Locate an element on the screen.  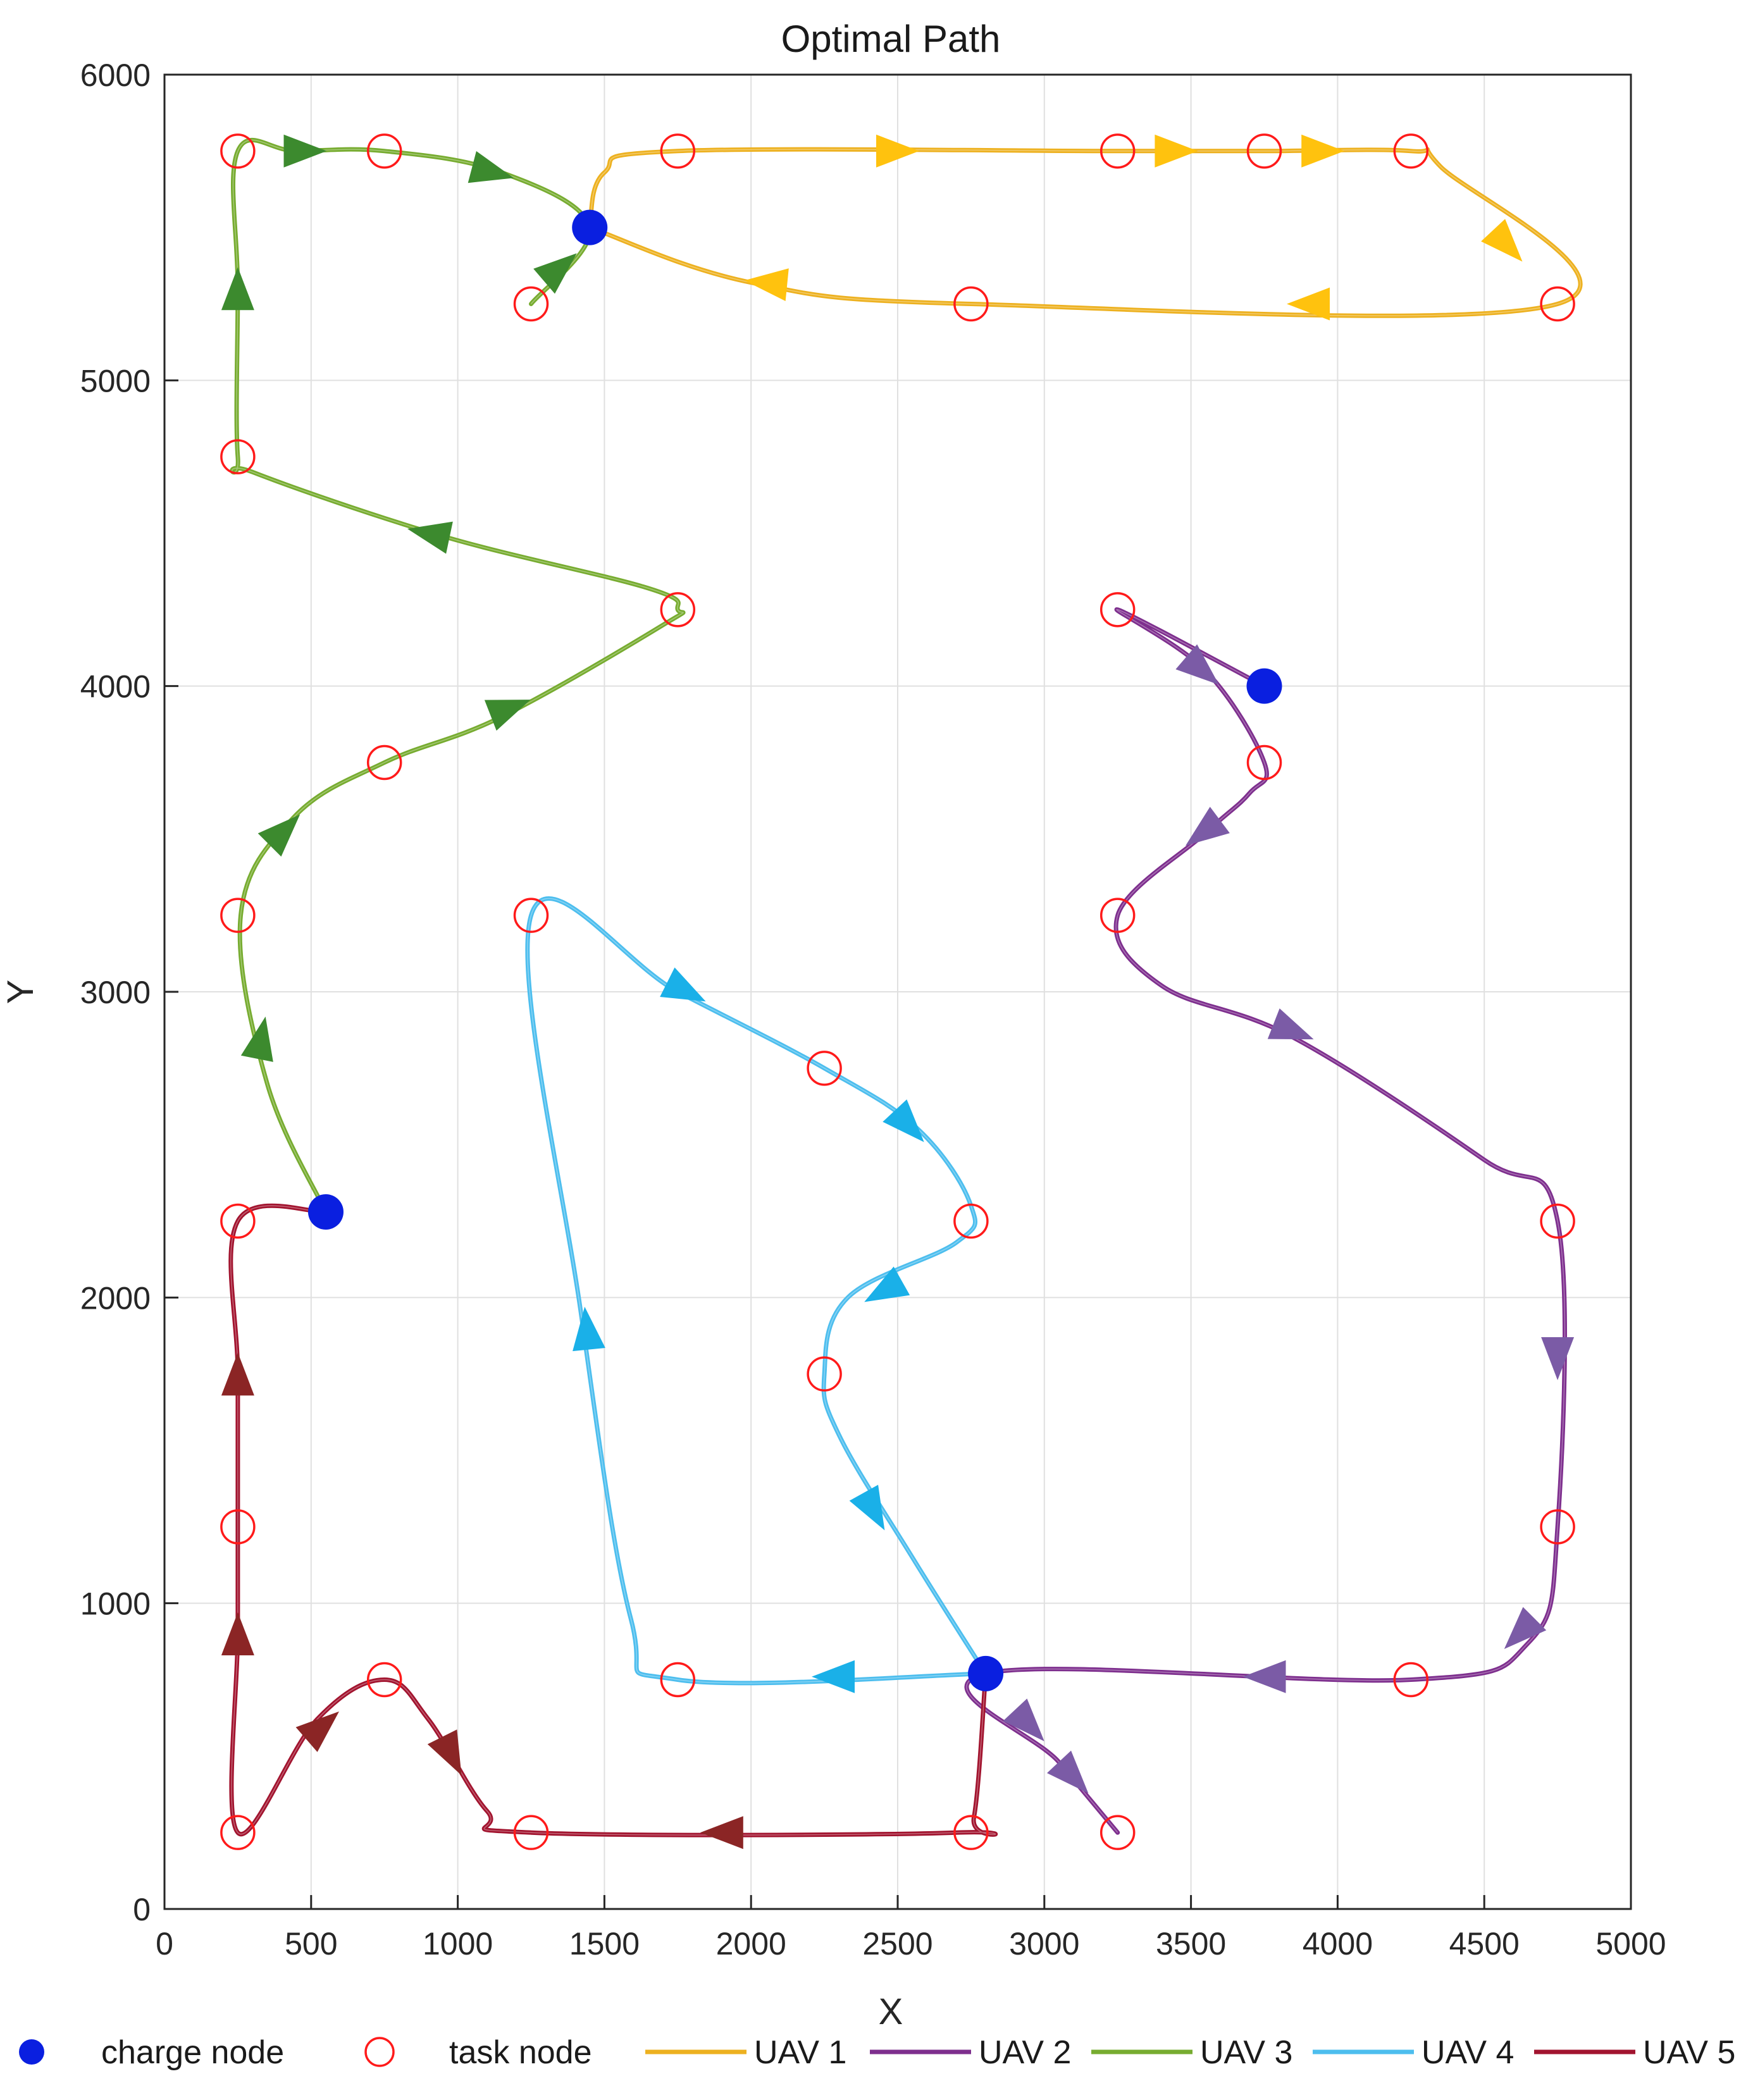
legend-charge-node-marker is located at coordinates (32, 2052).